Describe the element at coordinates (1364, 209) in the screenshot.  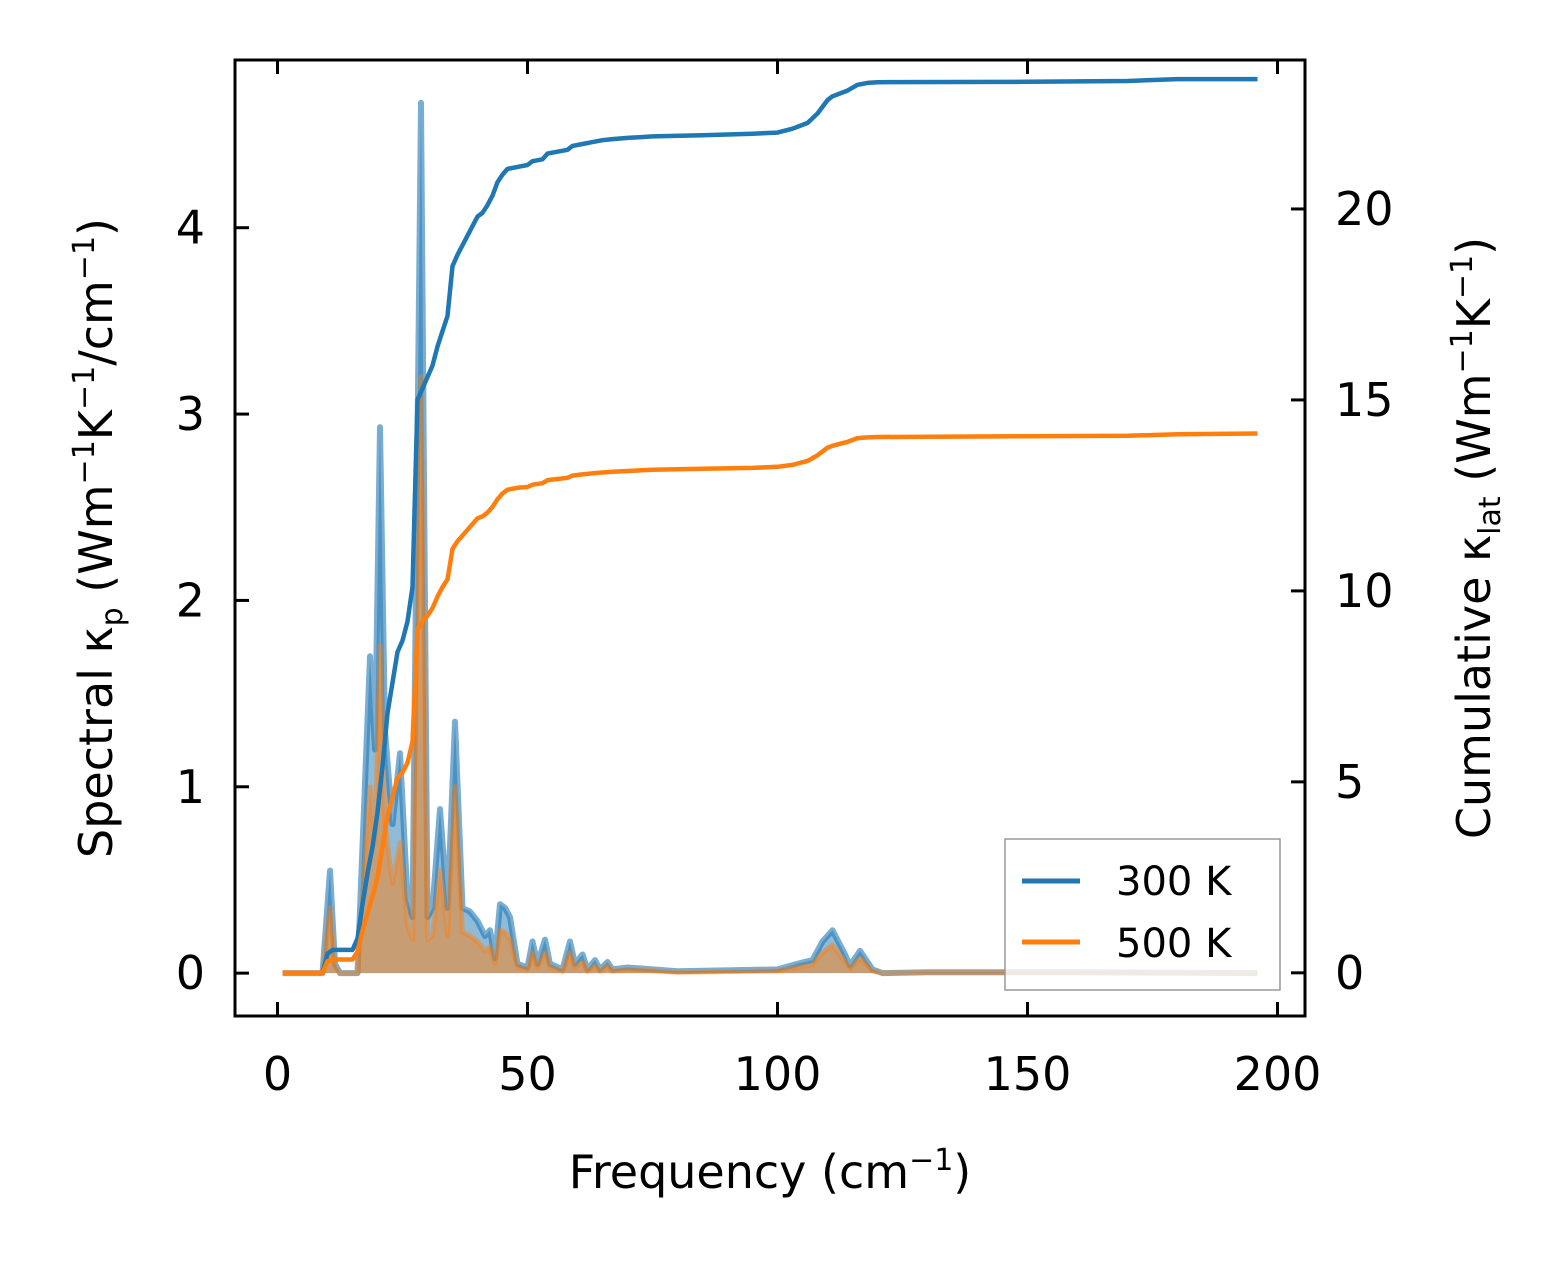
I see `y-right-tick-label: 20` at that location.